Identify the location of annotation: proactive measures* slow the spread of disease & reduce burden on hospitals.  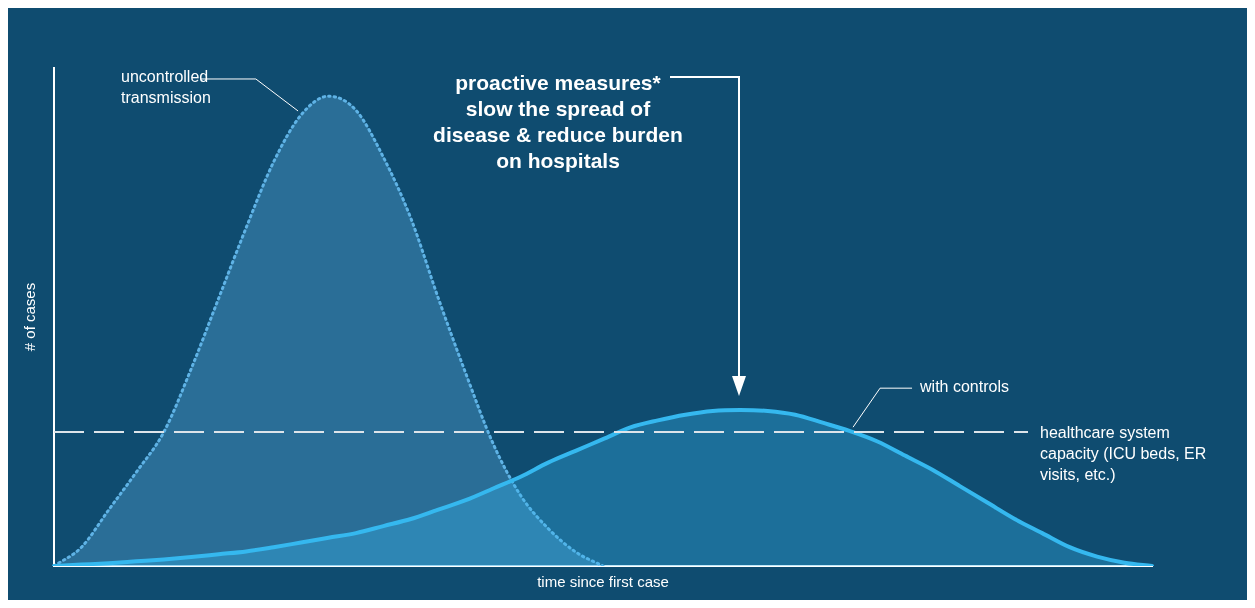
(558, 122).